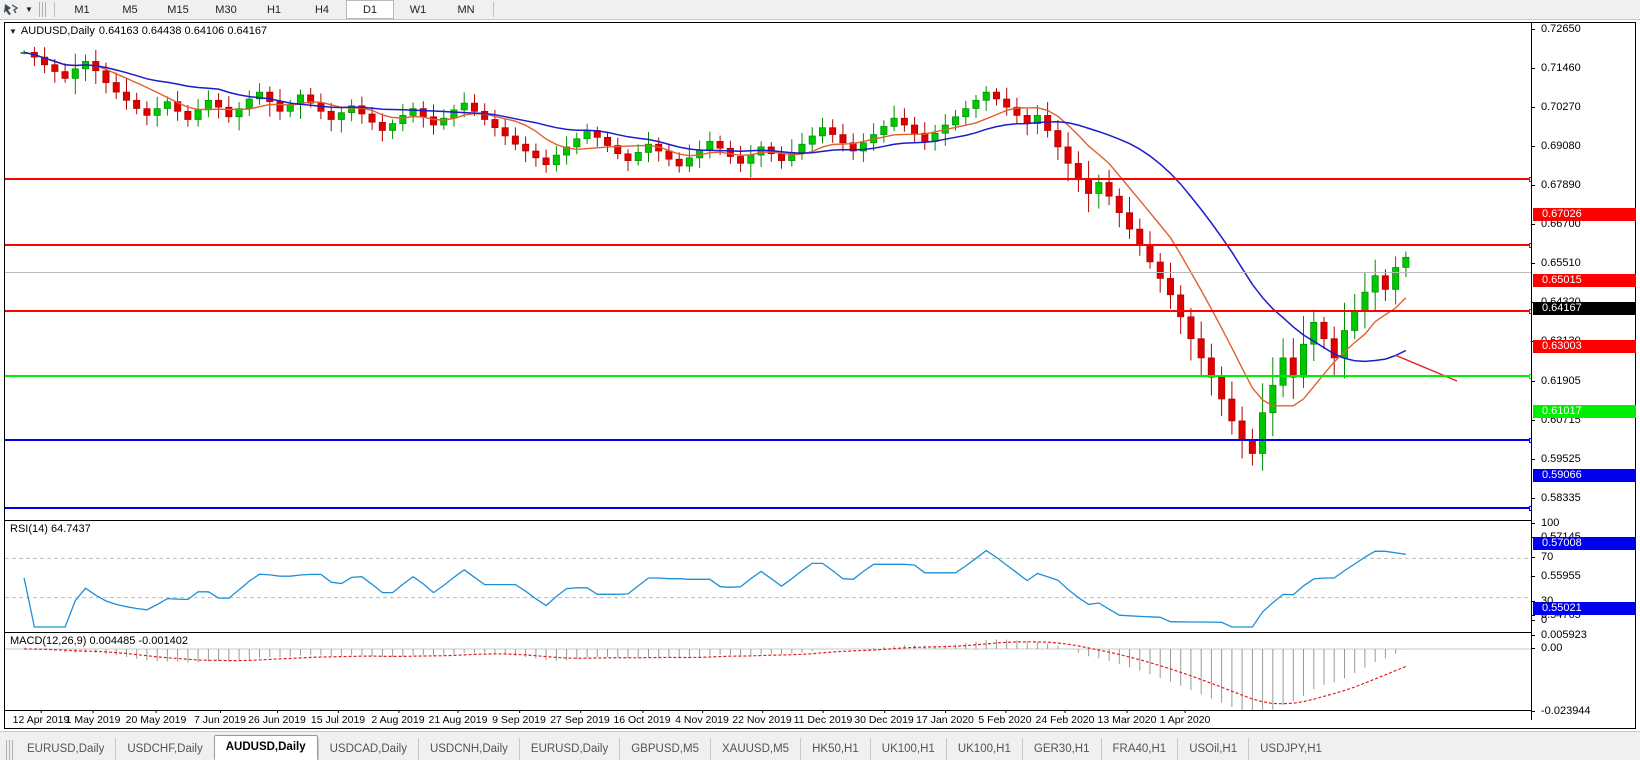 Image resolution: width=1640 pixels, height=760 pixels. I want to click on date-tick: 12 Apr 2019, so click(41, 718).